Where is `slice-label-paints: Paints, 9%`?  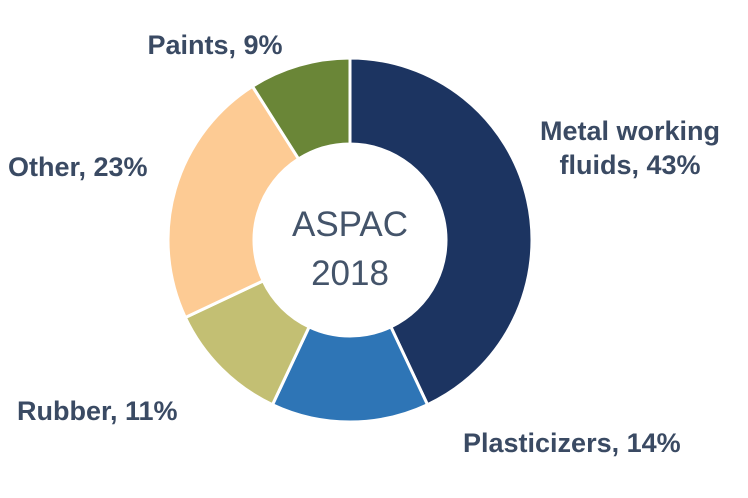 slice-label-paints: Paints, 9% is located at coordinates (214, 45).